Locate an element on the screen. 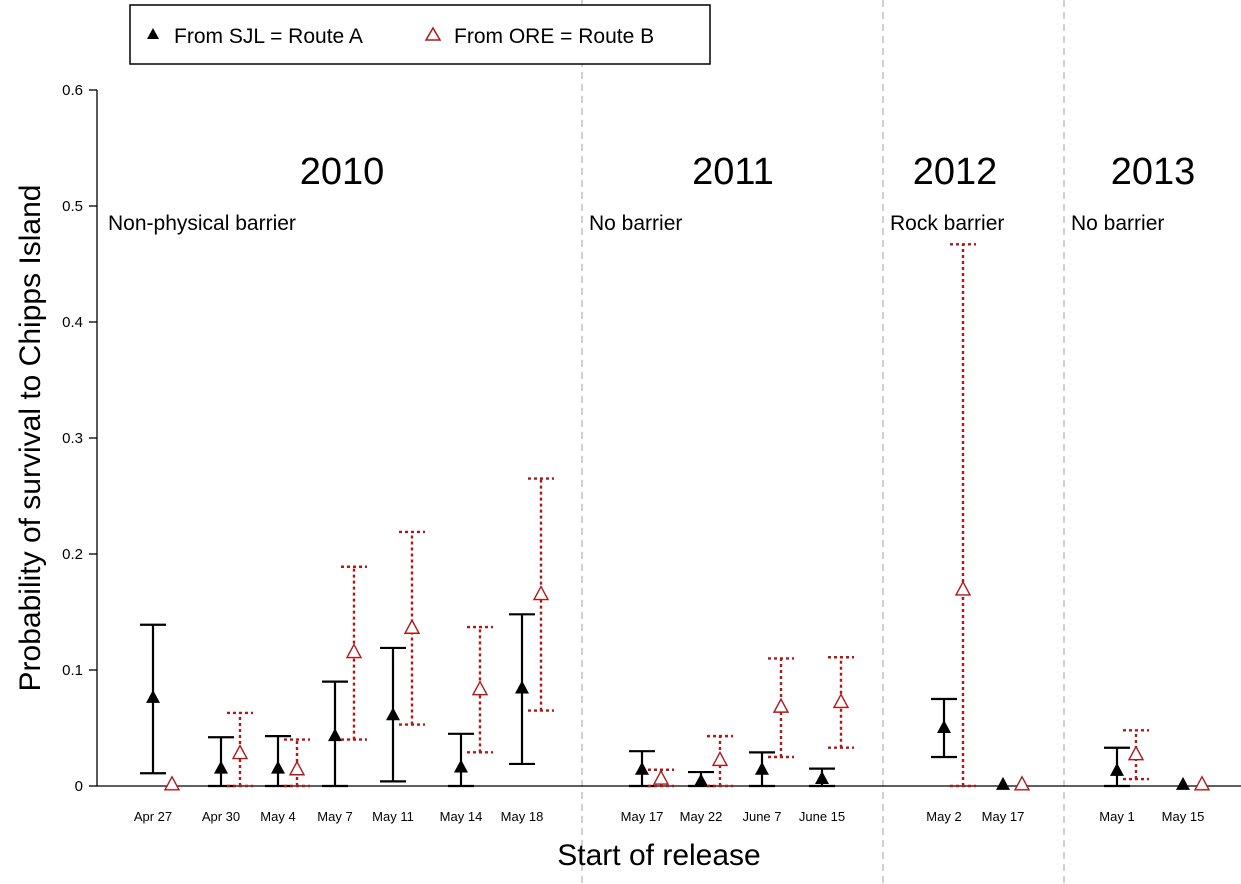 This screenshot has height=884, width=1241. legend-marker-route-a is located at coordinates (153, 33).